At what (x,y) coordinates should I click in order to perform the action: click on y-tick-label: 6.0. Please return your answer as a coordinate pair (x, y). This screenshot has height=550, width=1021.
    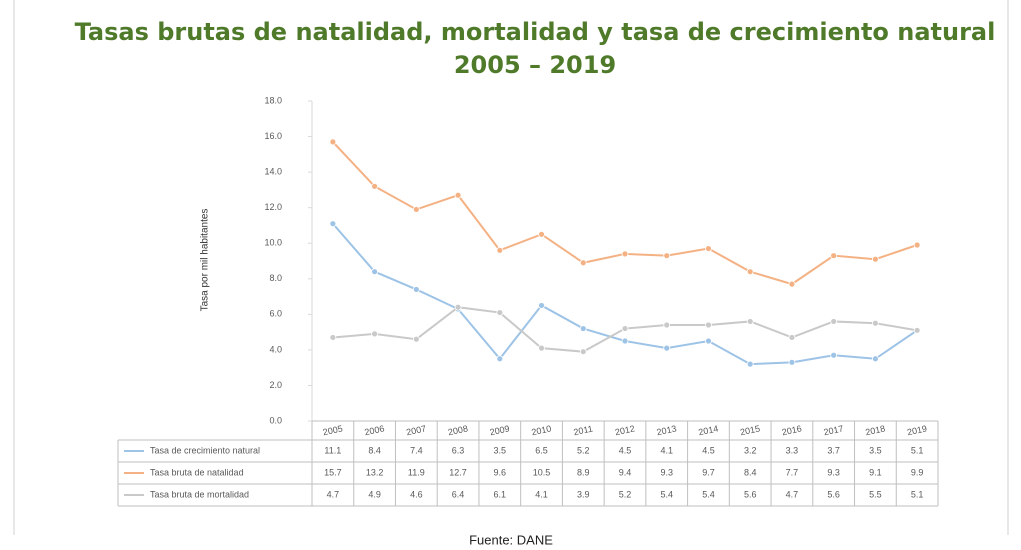
    Looking at the image, I should click on (275, 314).